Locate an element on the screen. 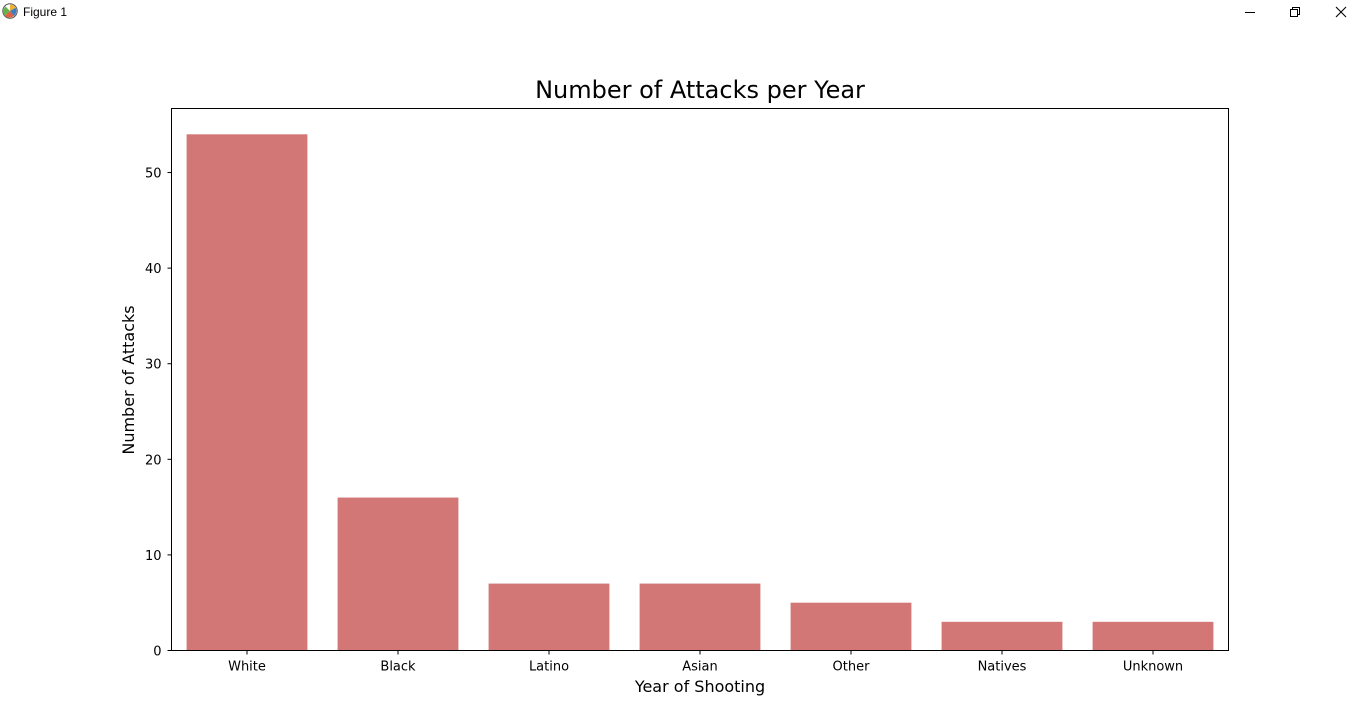 This screenshot has height=727, width=1366. y-axis-label: Number of Attacks is located at coordinates (128, 379).